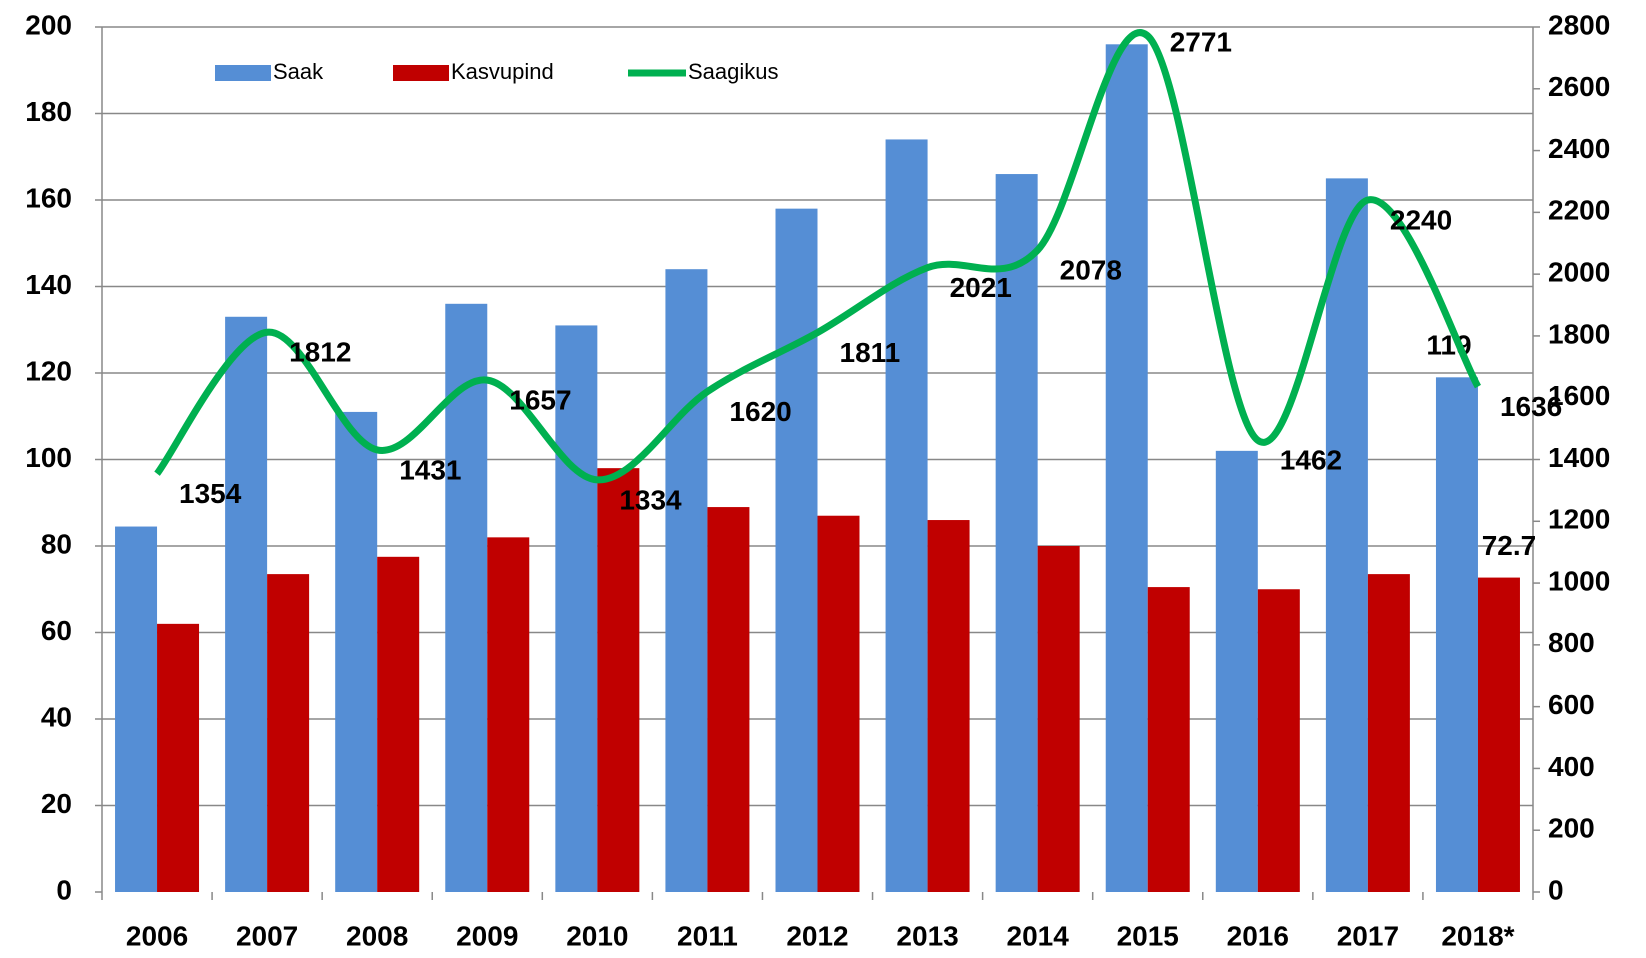 This screenshot has width=1646, height=958. Describe the element at coordinates (1258, 935) in the screenshot. I see `x-tick-label: 2016` at that location.